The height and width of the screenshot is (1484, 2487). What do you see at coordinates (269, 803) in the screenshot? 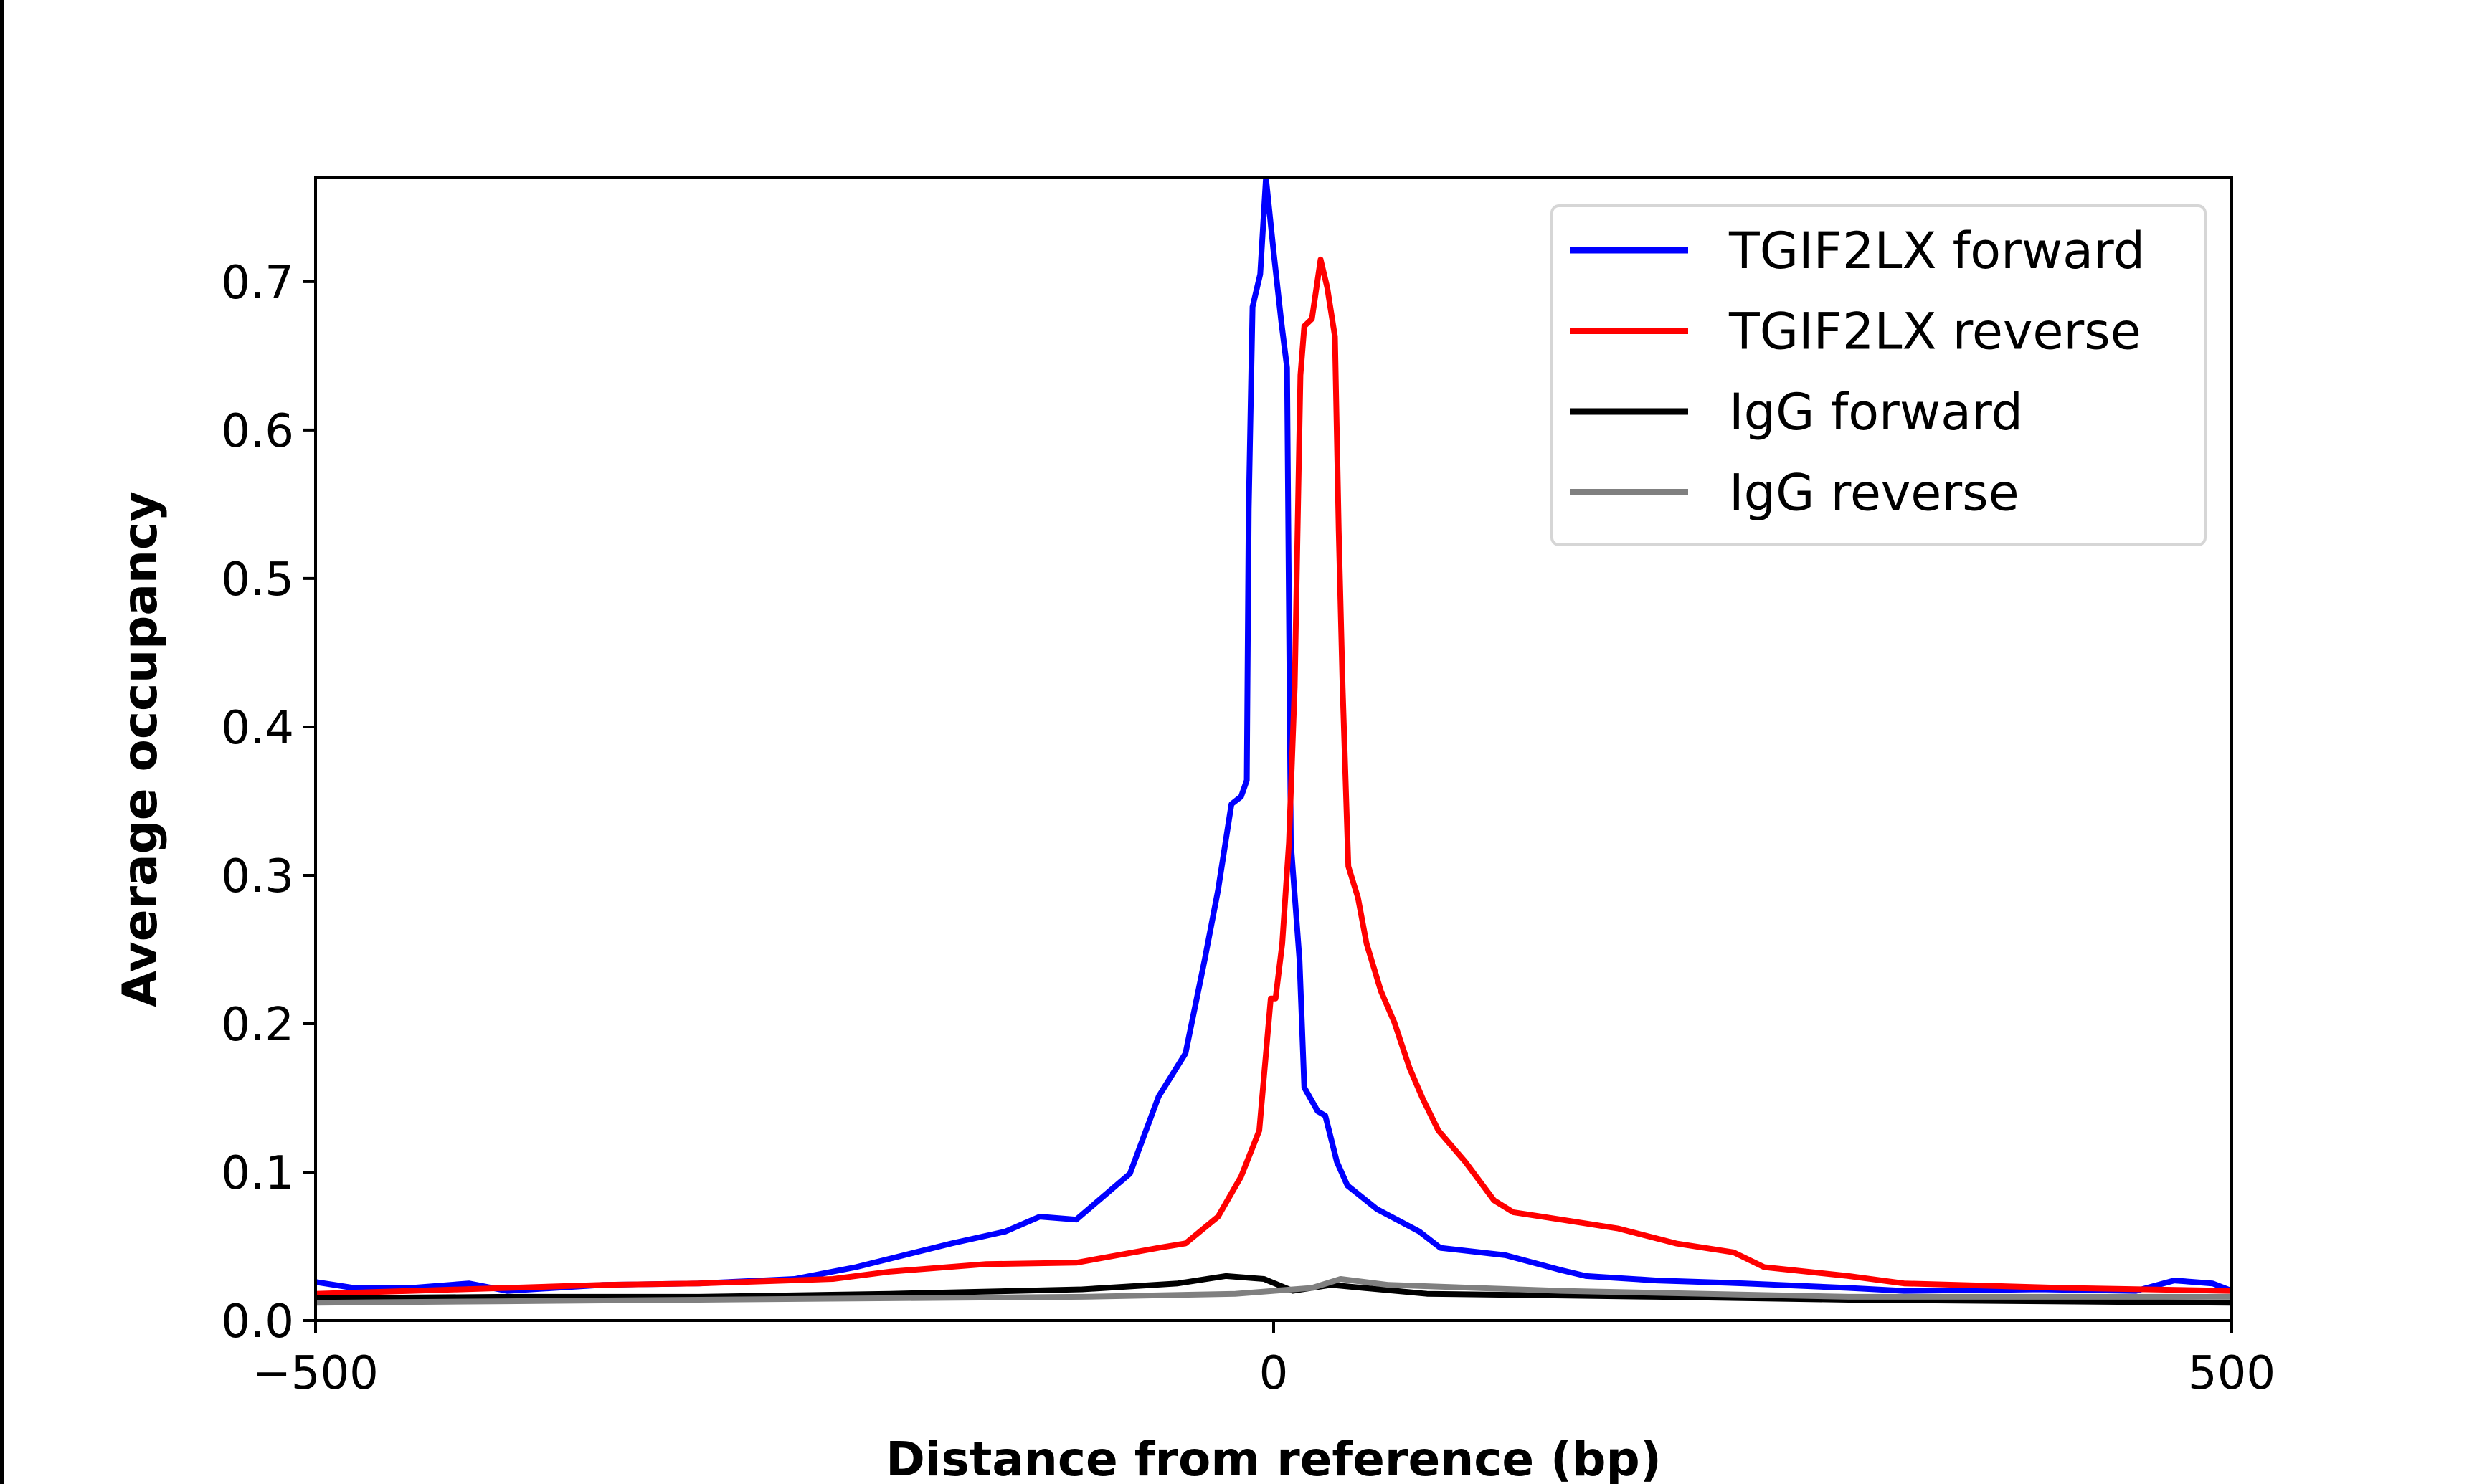
I see `y-axis: 0.0 0.1 0.2 0.3 0.4 0.5 0.6 0.7` at bounding box center [269, 803].